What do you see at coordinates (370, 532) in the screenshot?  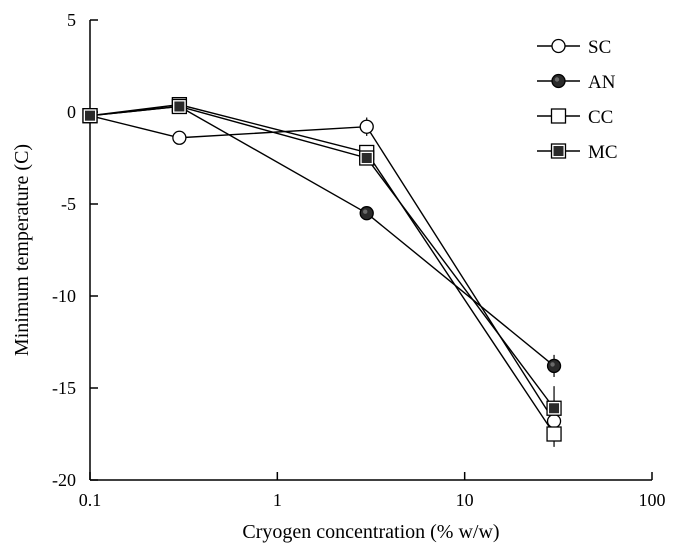 I see `x-axis-label: Cryogen concentration (% w/w)` at bounding box center [370, 532].